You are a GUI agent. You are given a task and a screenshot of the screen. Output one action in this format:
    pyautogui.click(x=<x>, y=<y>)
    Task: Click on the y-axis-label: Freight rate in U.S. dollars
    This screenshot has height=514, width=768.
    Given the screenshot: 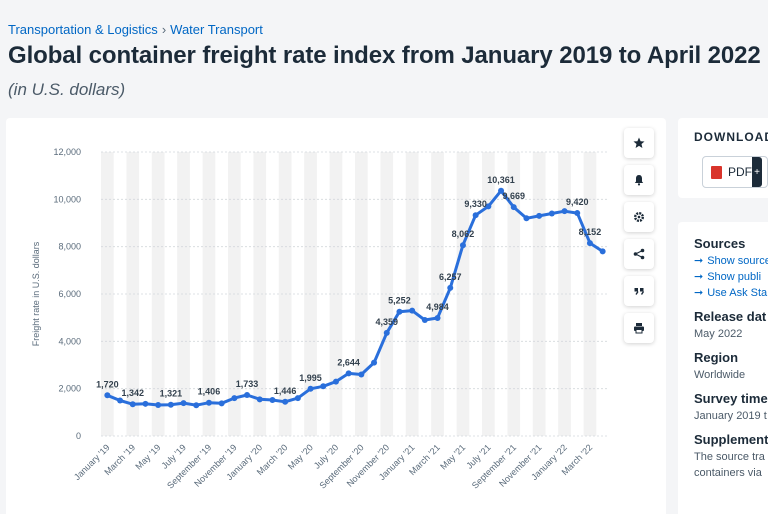 What is the action you would take?
    pyautogui.click(x=36, y=293)
    